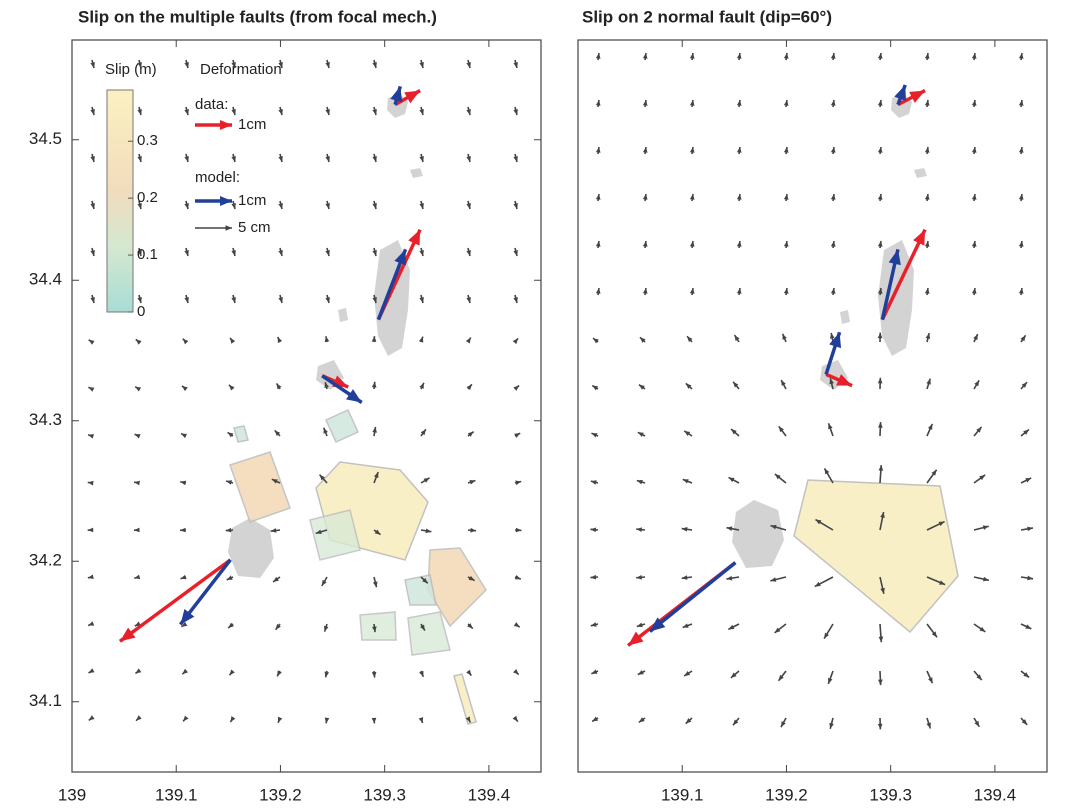 The height and width of the screenshot is (812, 1071). Describe the element at coordinates (786, 794) in the screenshot. I see `x-tick-label: 139.2` at that location.